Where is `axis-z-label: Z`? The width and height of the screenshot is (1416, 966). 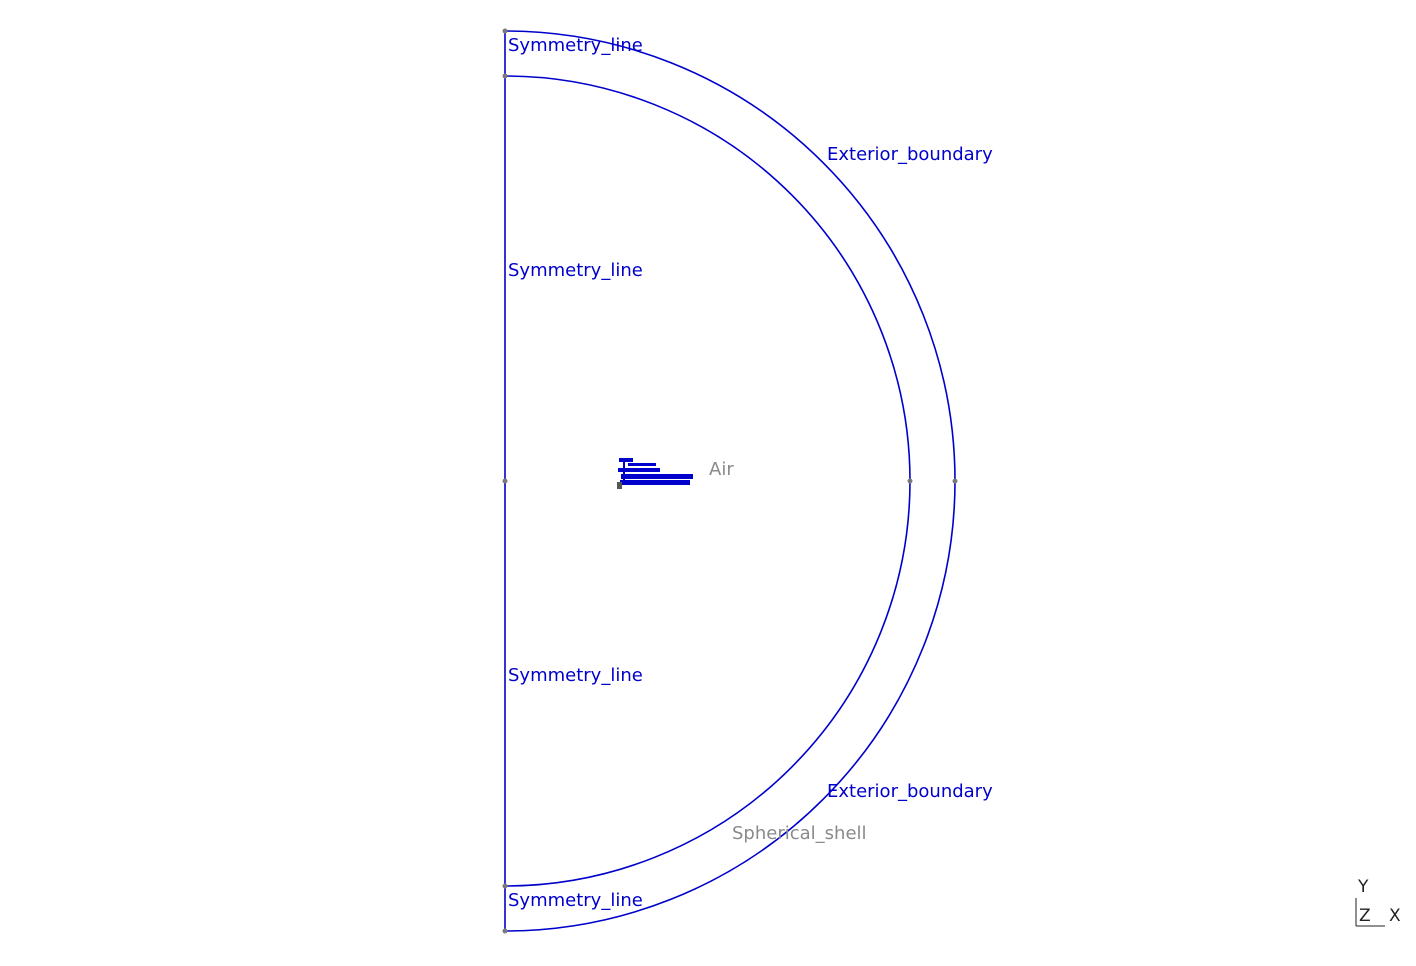 axis-z-label: Z is located at coordinates (1365, 916).